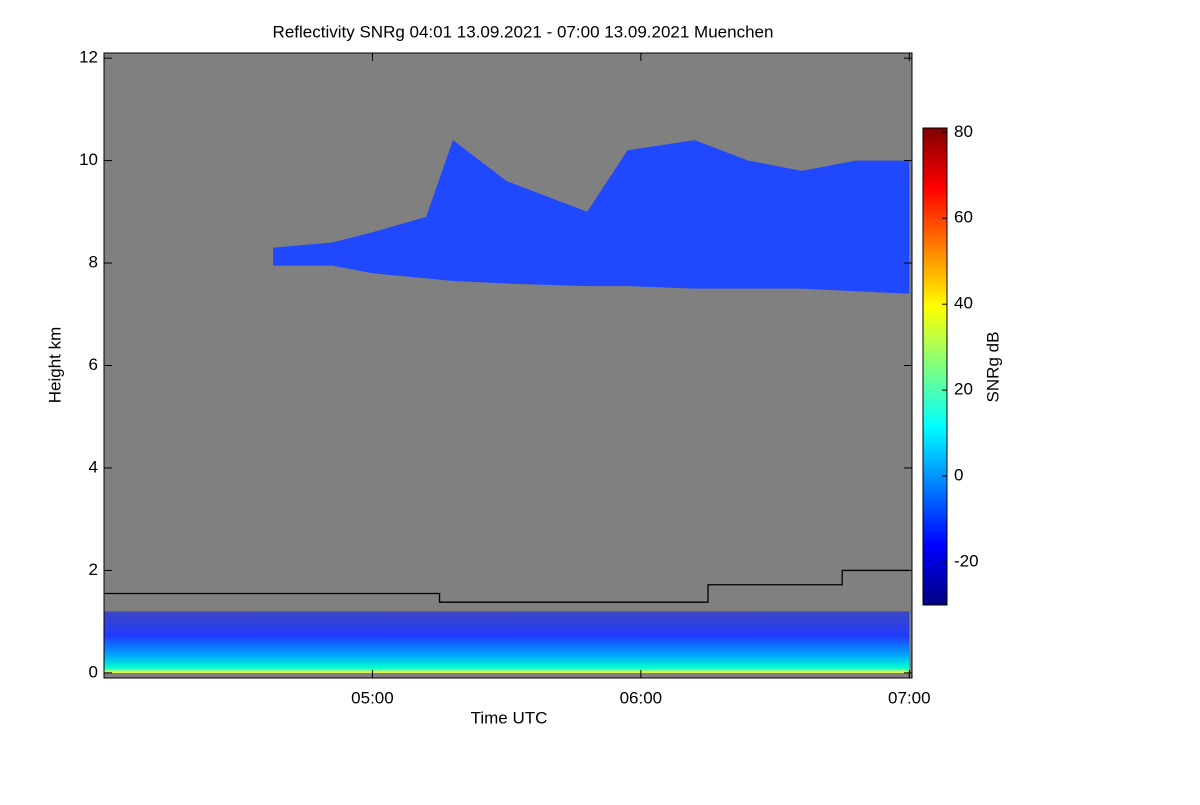  What do you see at coordinates (963, 303) in the screenshot?
I see `colorbar-tick-label: 40` at bounding box center [963, 303].